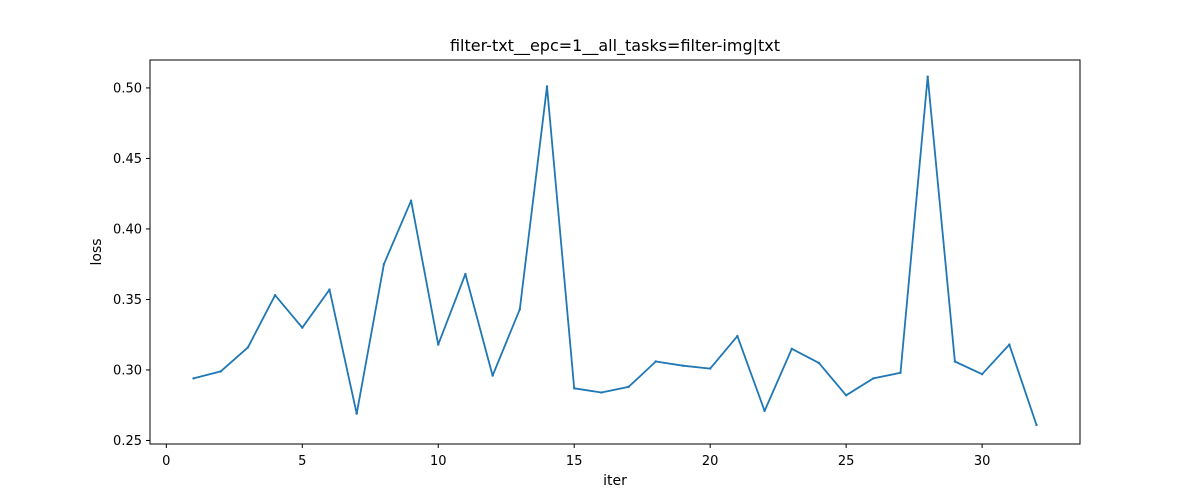  What do you see at coordinates (127, 159) in the screenshot?
I see `y-tick-label: 0.45` at bounding box center [127, 159].